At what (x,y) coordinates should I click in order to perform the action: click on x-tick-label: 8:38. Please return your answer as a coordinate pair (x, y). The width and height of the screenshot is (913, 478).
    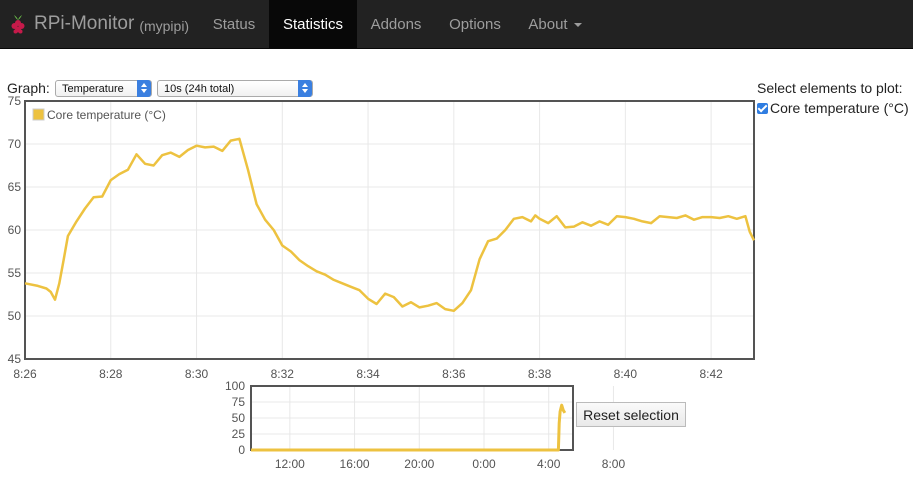
    Looking at the image, I should click on (540, 374).